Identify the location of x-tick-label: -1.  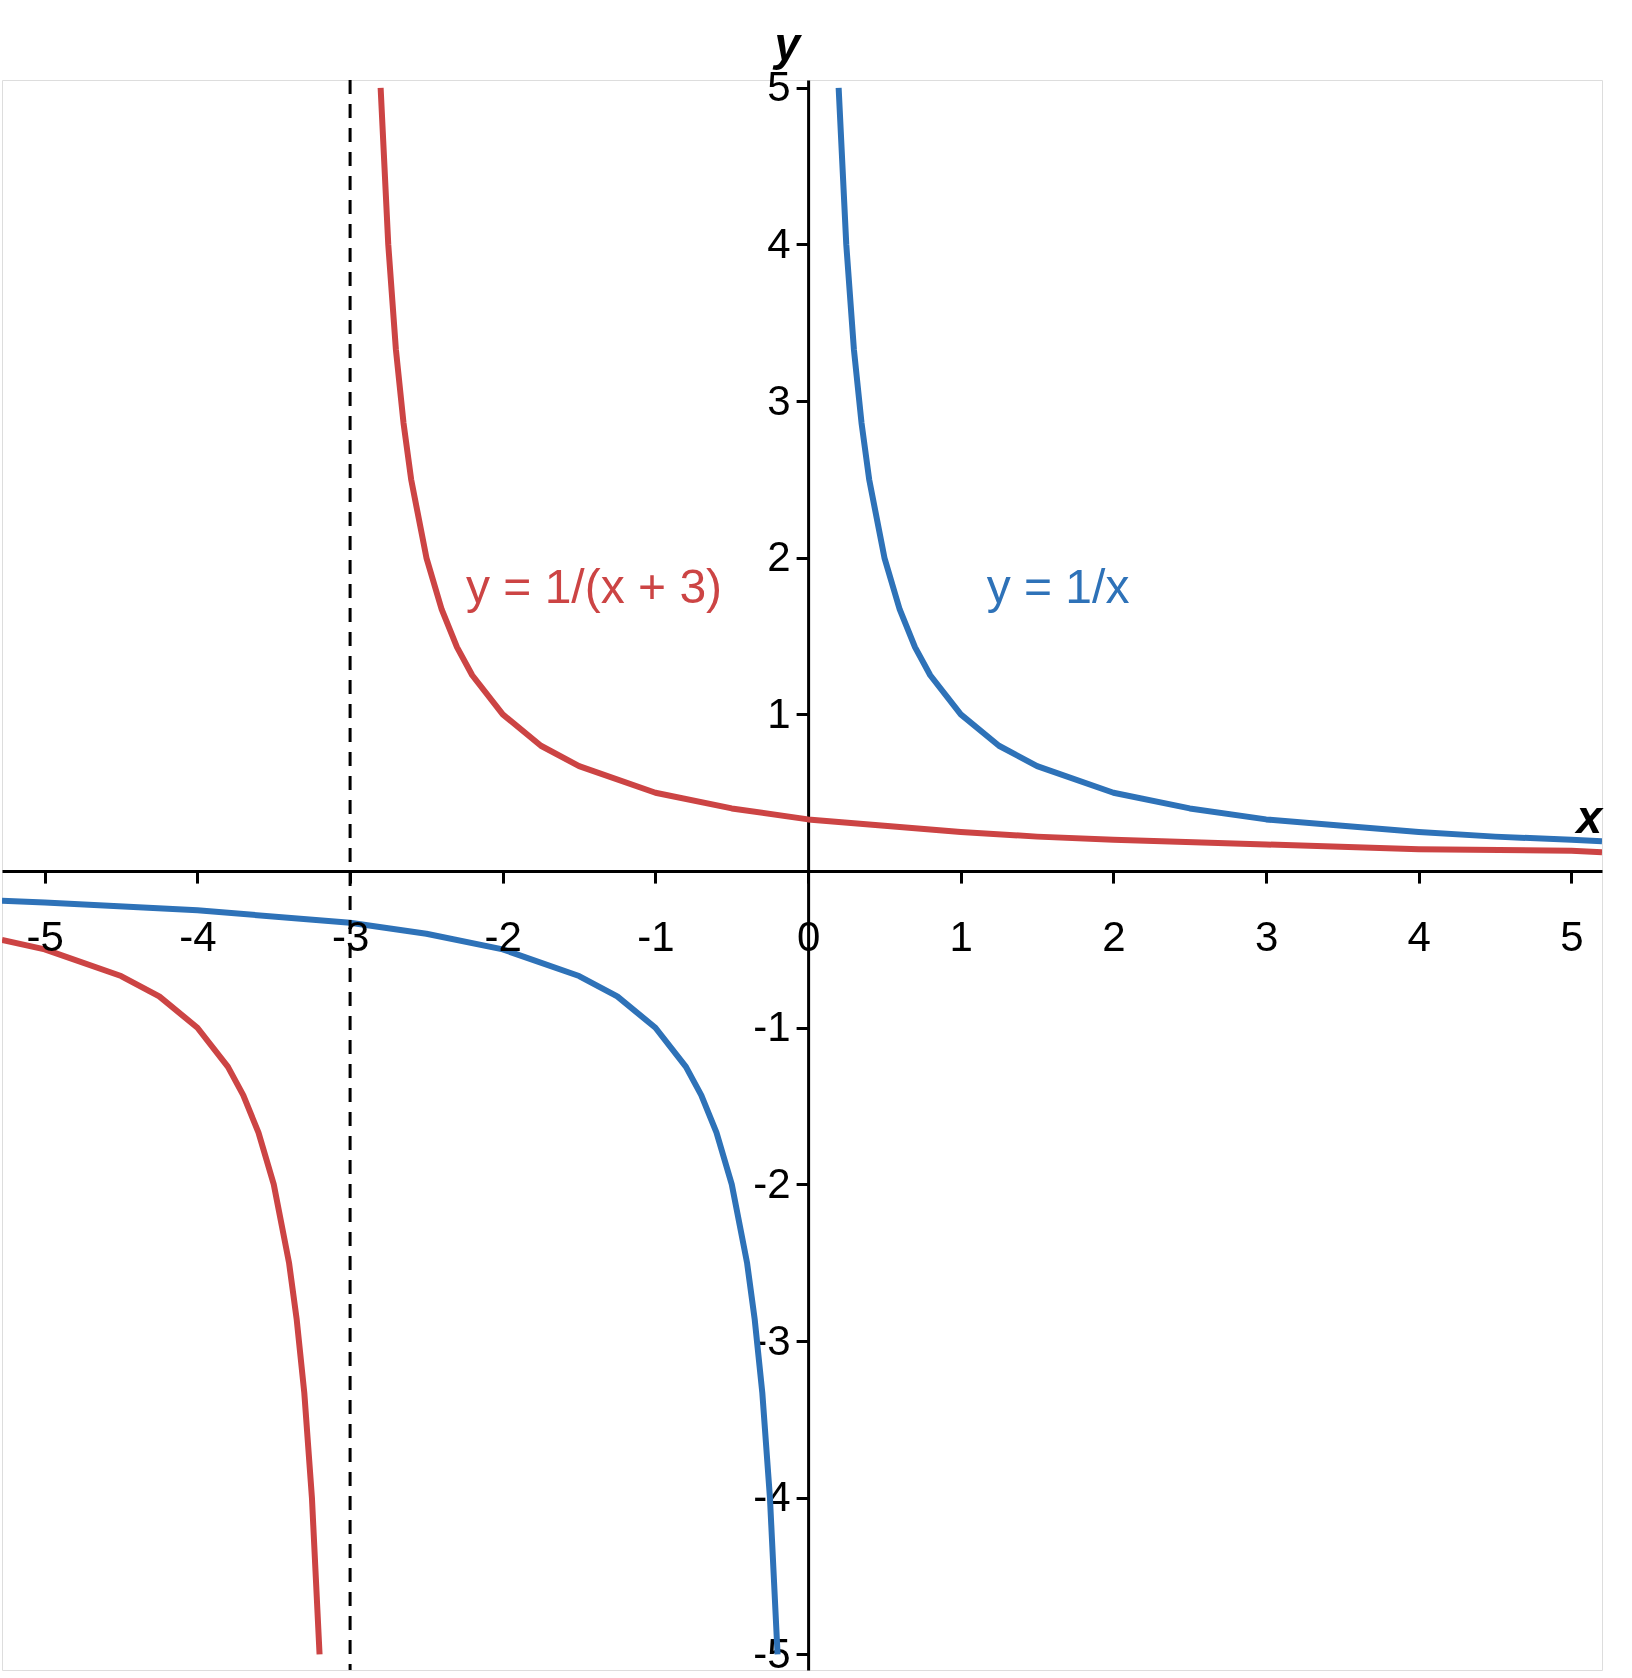
(656, 936).